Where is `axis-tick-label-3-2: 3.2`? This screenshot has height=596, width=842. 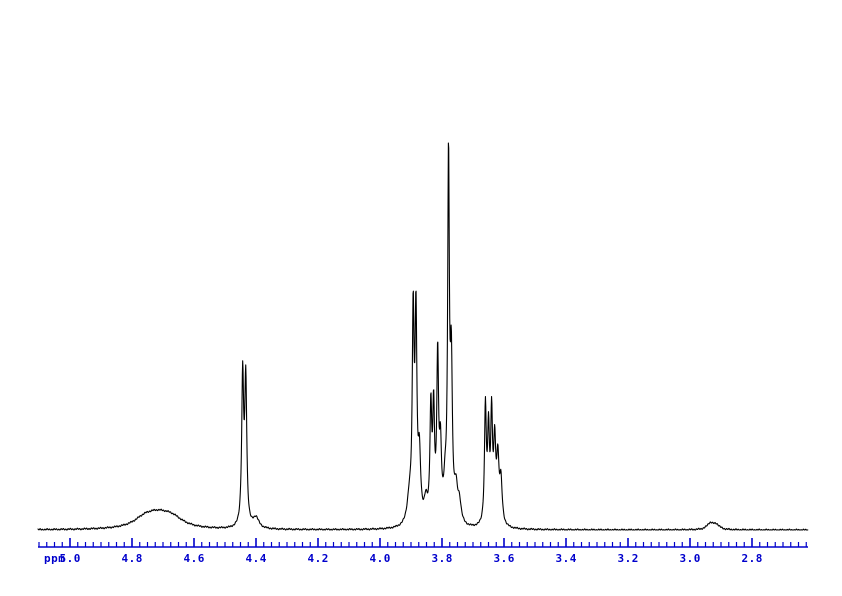
axis-tick-label-3-2: 3.2 is located at coordinates (628, 558).